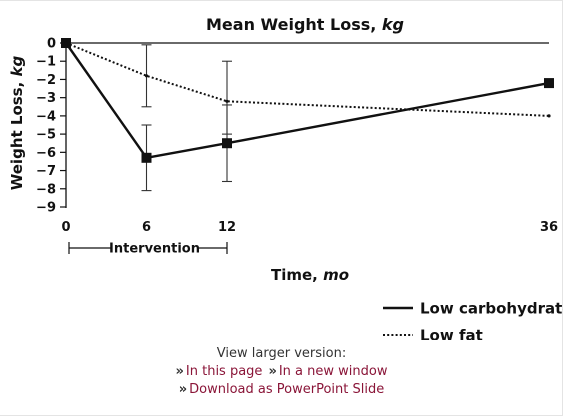 Image resolution: width=563 pixels, height=416 pixels. Describe the element at coordinates (51, 44) in the screenshot. I see `y-tick-label: 0` at that location.